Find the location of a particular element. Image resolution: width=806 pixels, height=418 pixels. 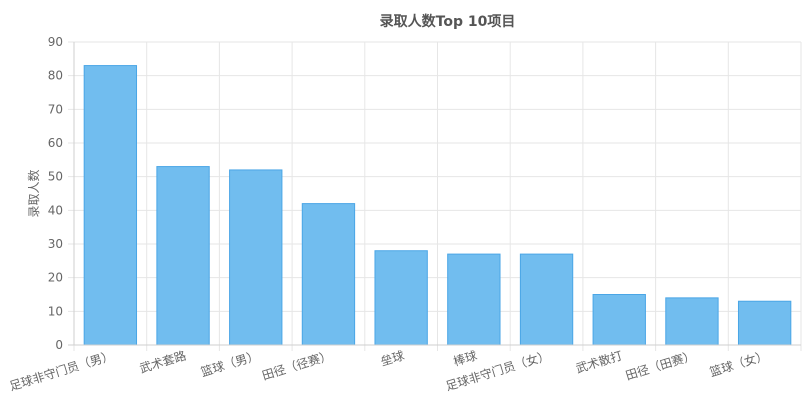

x-tick-label: 武术散打 is located at coordinates (599, 362).